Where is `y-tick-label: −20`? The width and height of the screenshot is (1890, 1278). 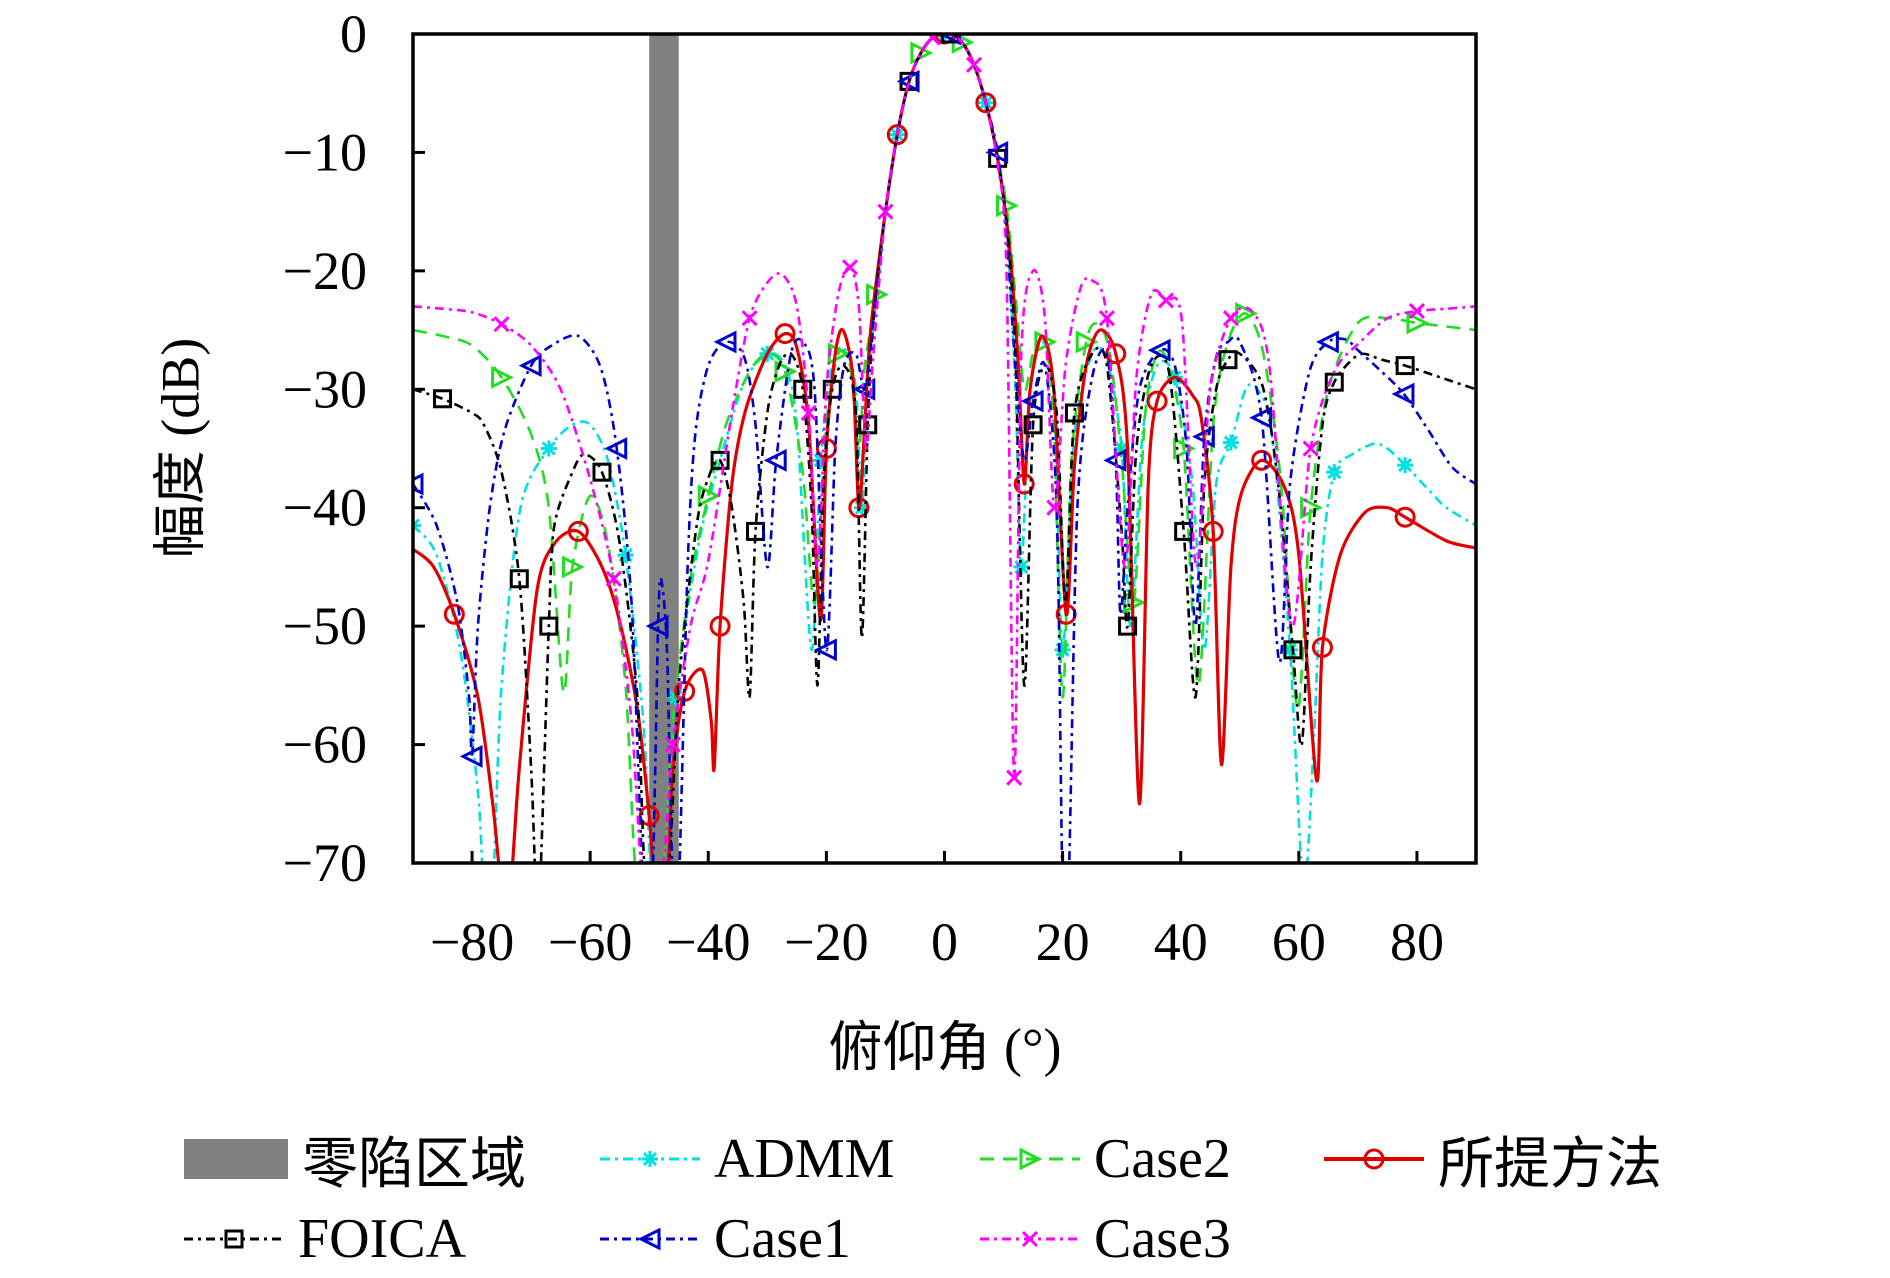
y-tick-label: −20 is located at coordinates (325, 271).